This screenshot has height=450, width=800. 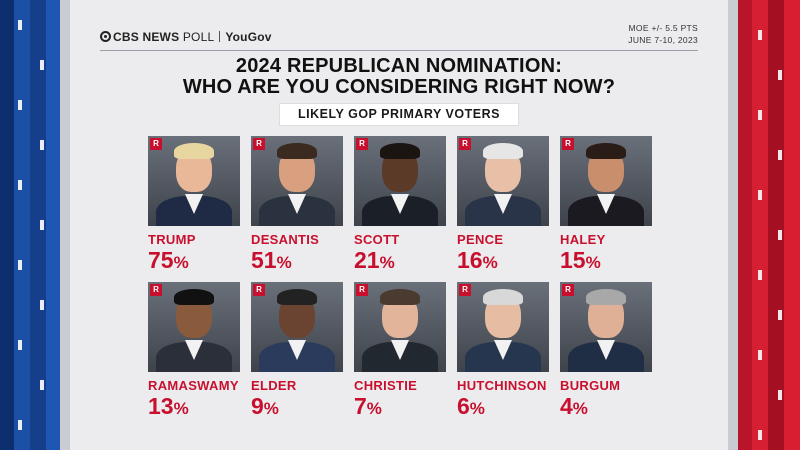 I want to click on candidate-name: SCOTT, so click(x=377, y=239).